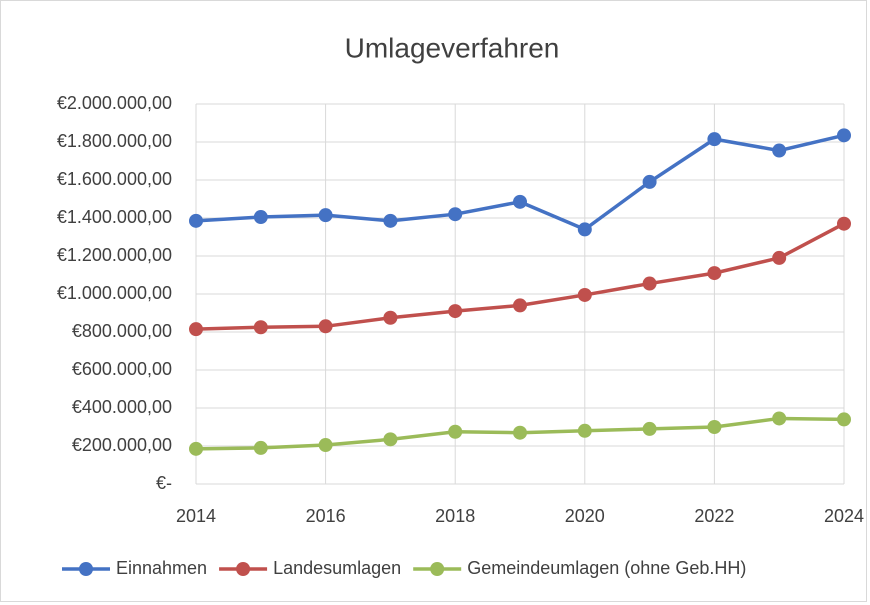  Describe the element at coordinates (161, 568) in the screenshot. I see `legend-label: Einnahmen` at that location.